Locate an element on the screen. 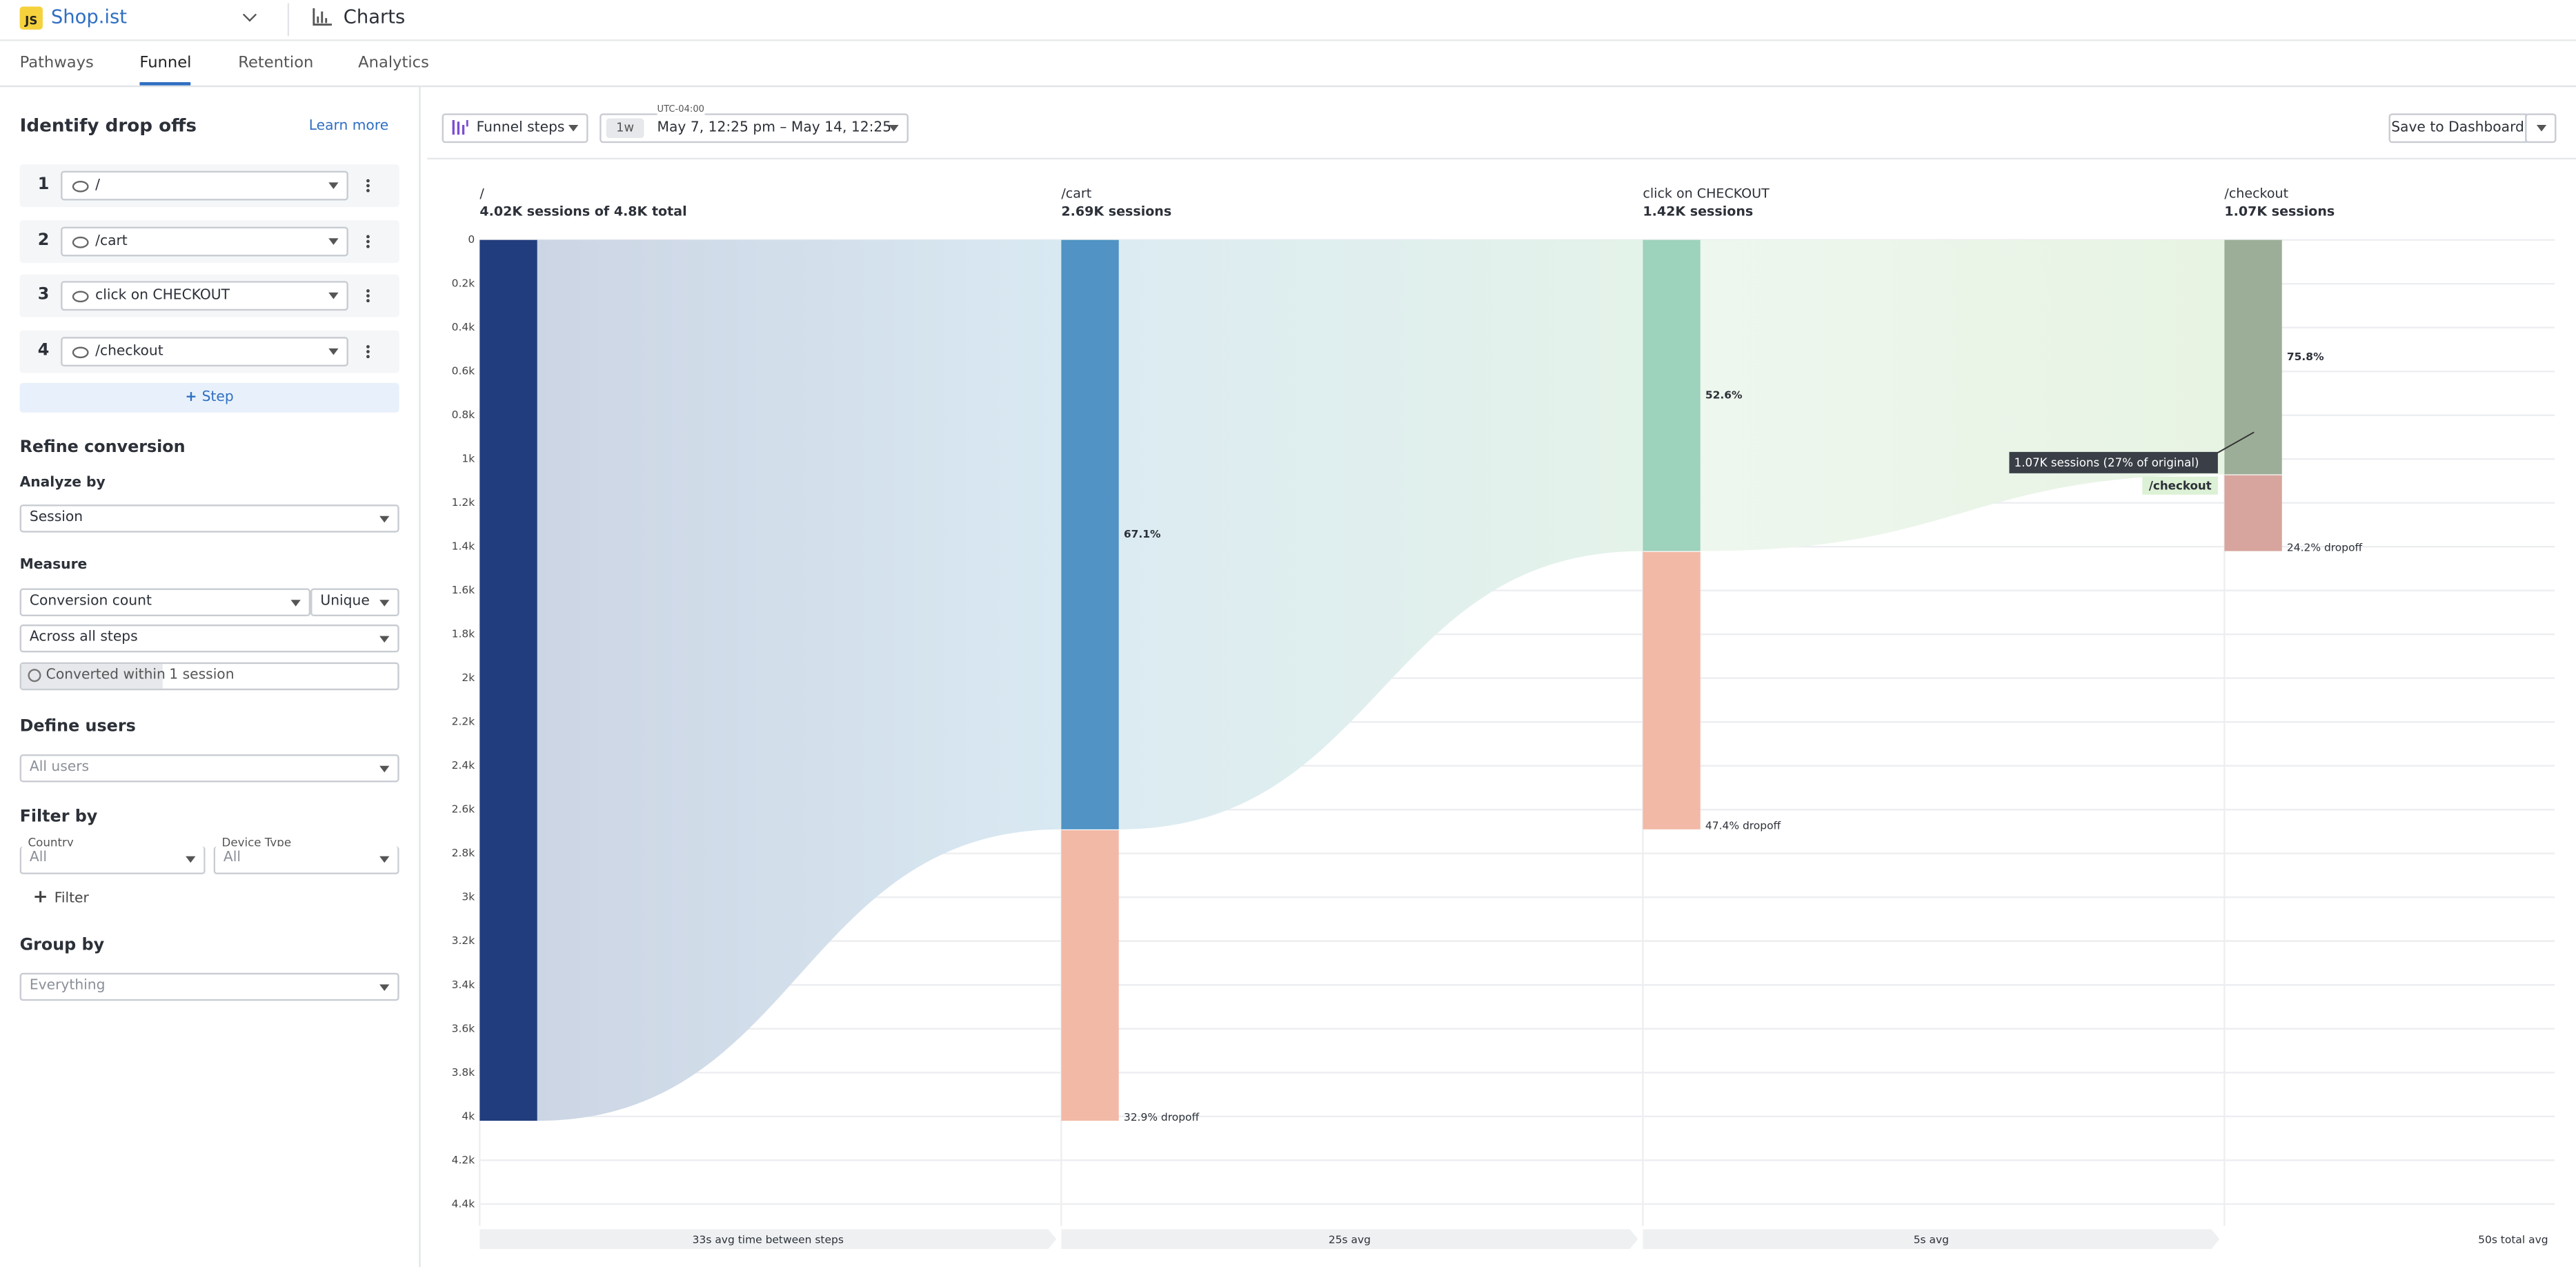  y-tick-label: 0 is located at coordinates (471, 239).